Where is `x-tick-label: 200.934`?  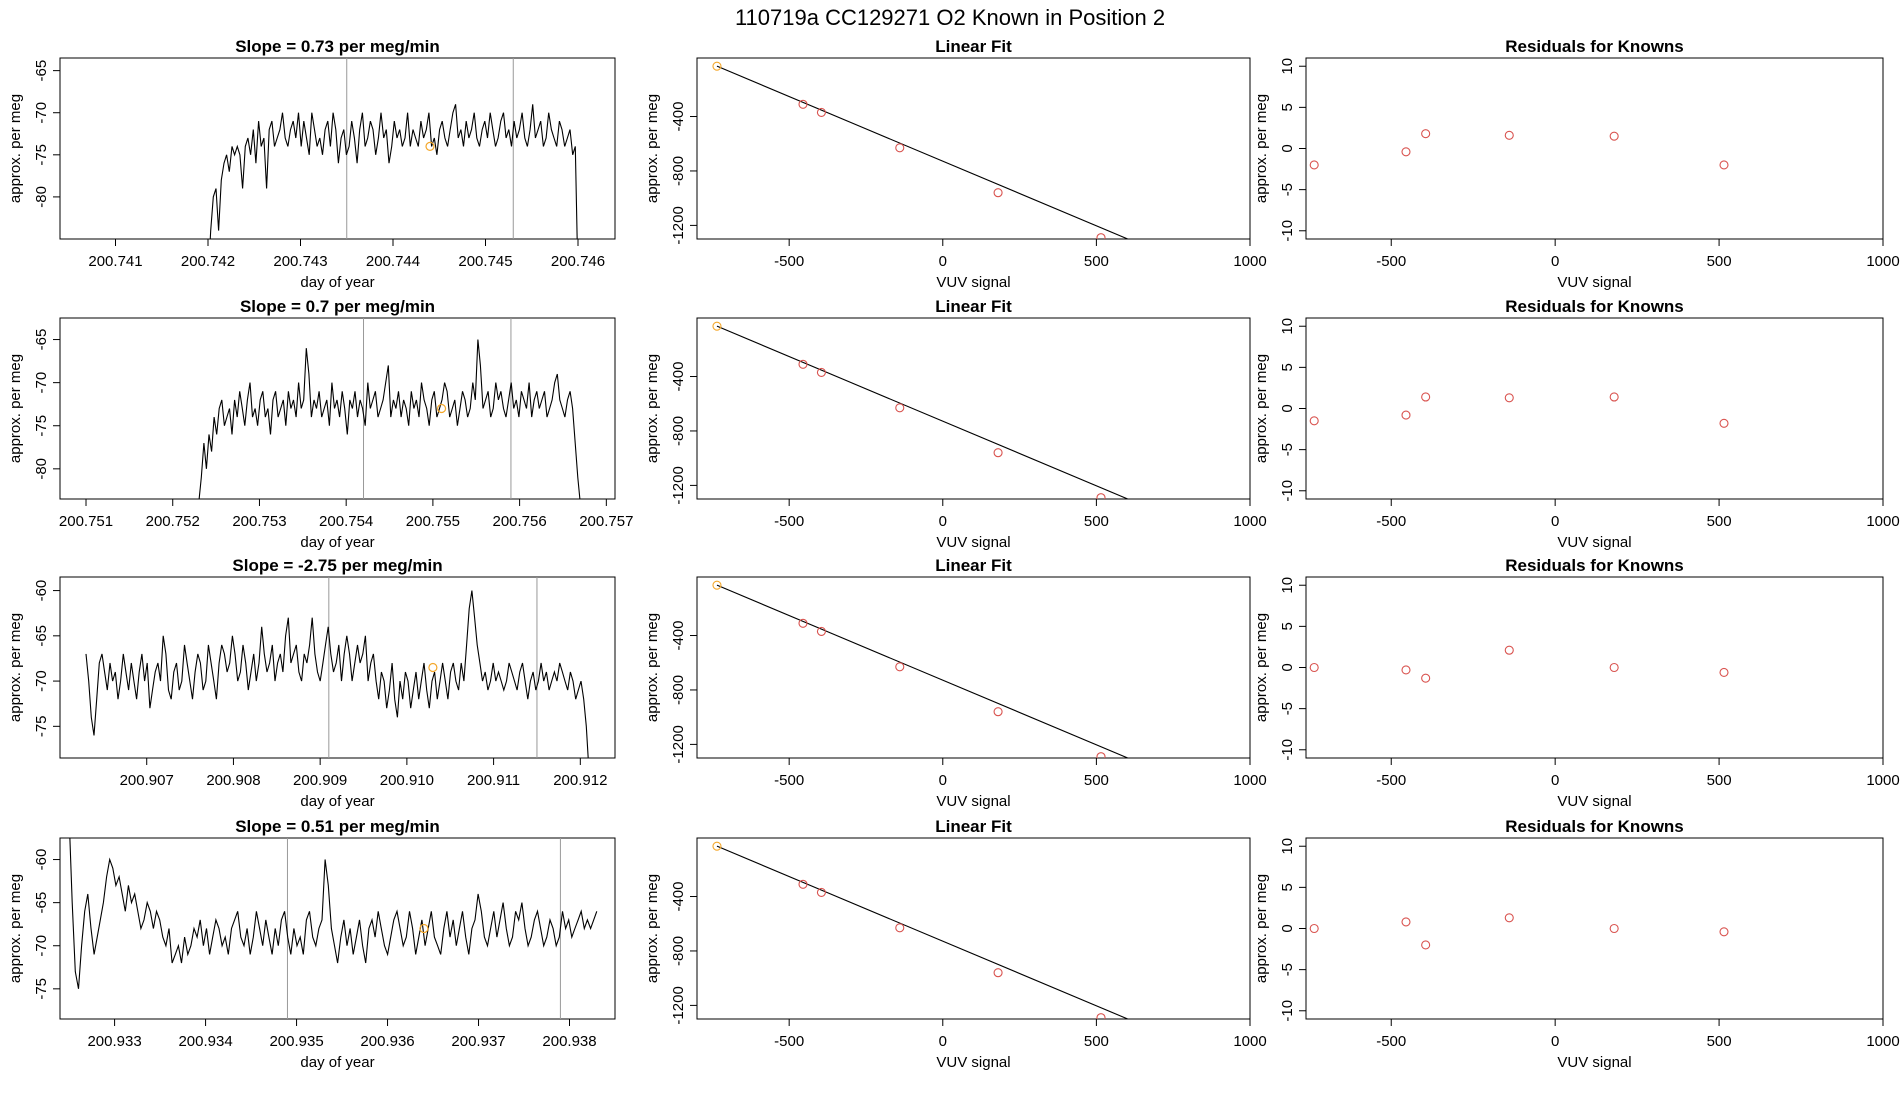
x-tick-label: 200.934 is located at coordinates (205, 1041).